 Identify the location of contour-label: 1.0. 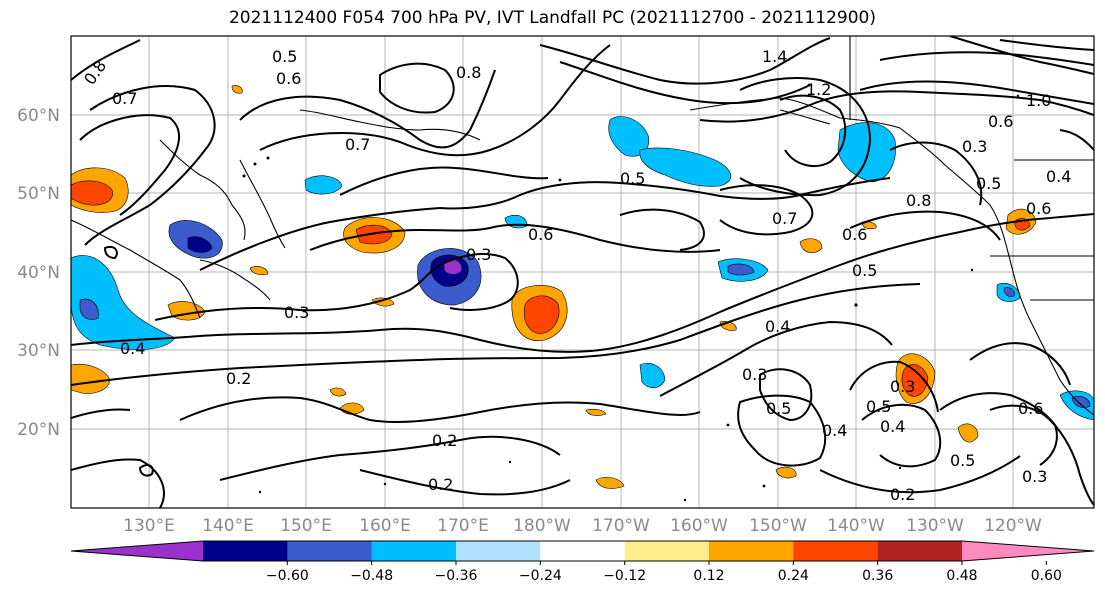
(1038, 100).